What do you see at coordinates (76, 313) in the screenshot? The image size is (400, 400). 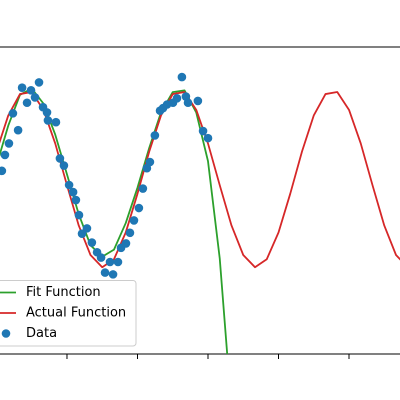 I see `legend-label: Actual Function` at bounding box center [76, 313].